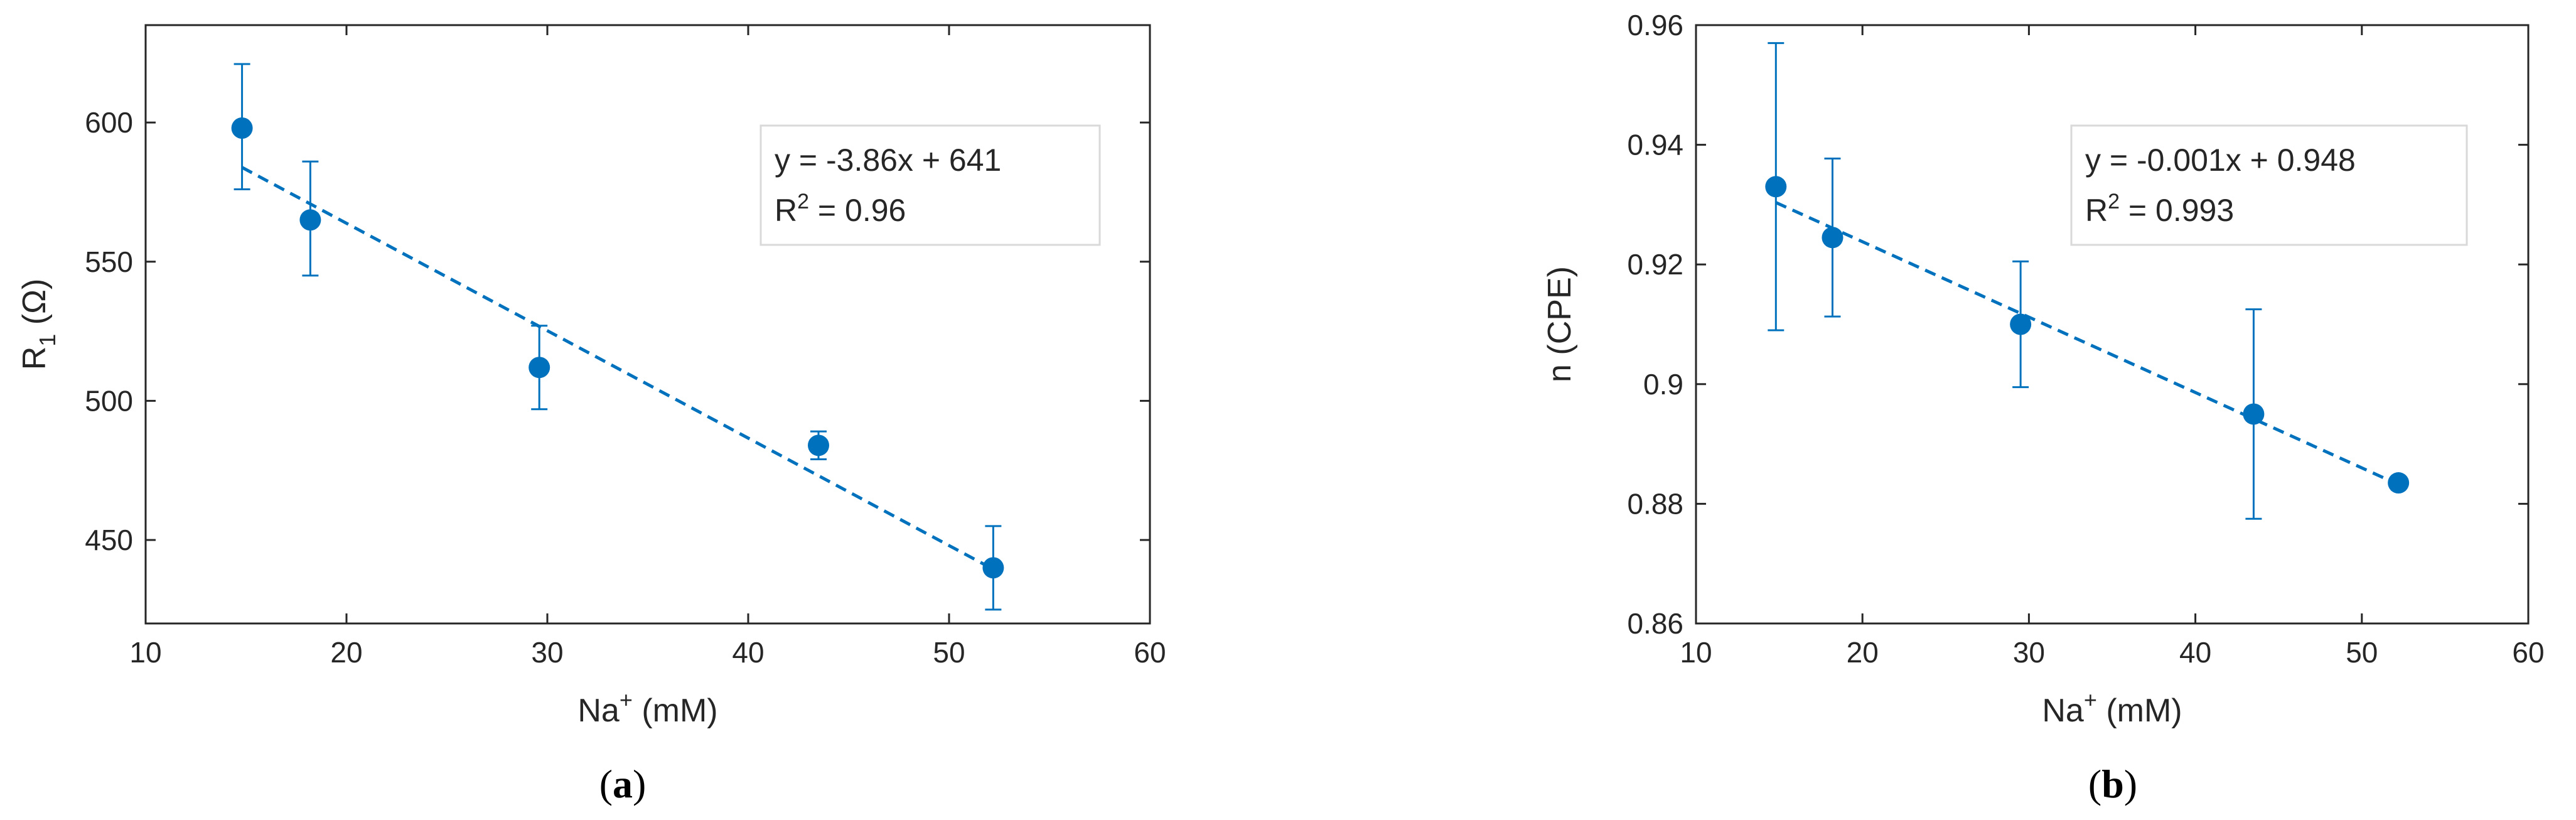  I want to click on y-label-sub: 1, so click(47, 341).